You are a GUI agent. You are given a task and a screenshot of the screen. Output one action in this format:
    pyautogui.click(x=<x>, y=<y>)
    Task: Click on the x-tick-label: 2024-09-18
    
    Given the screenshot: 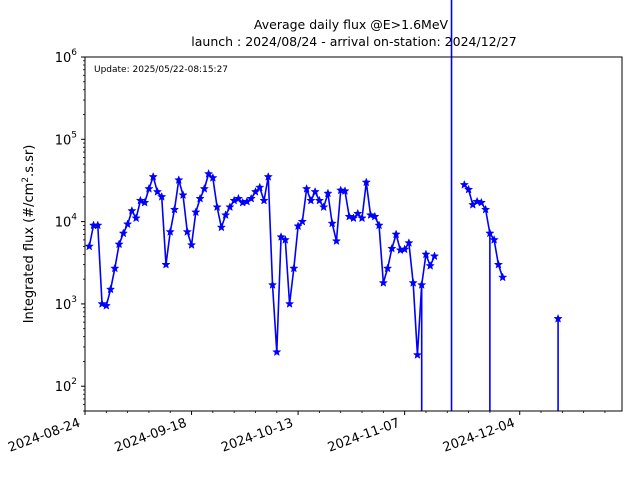 What is the action you would take?
    pyautogui.click(x=151, y=436)
    